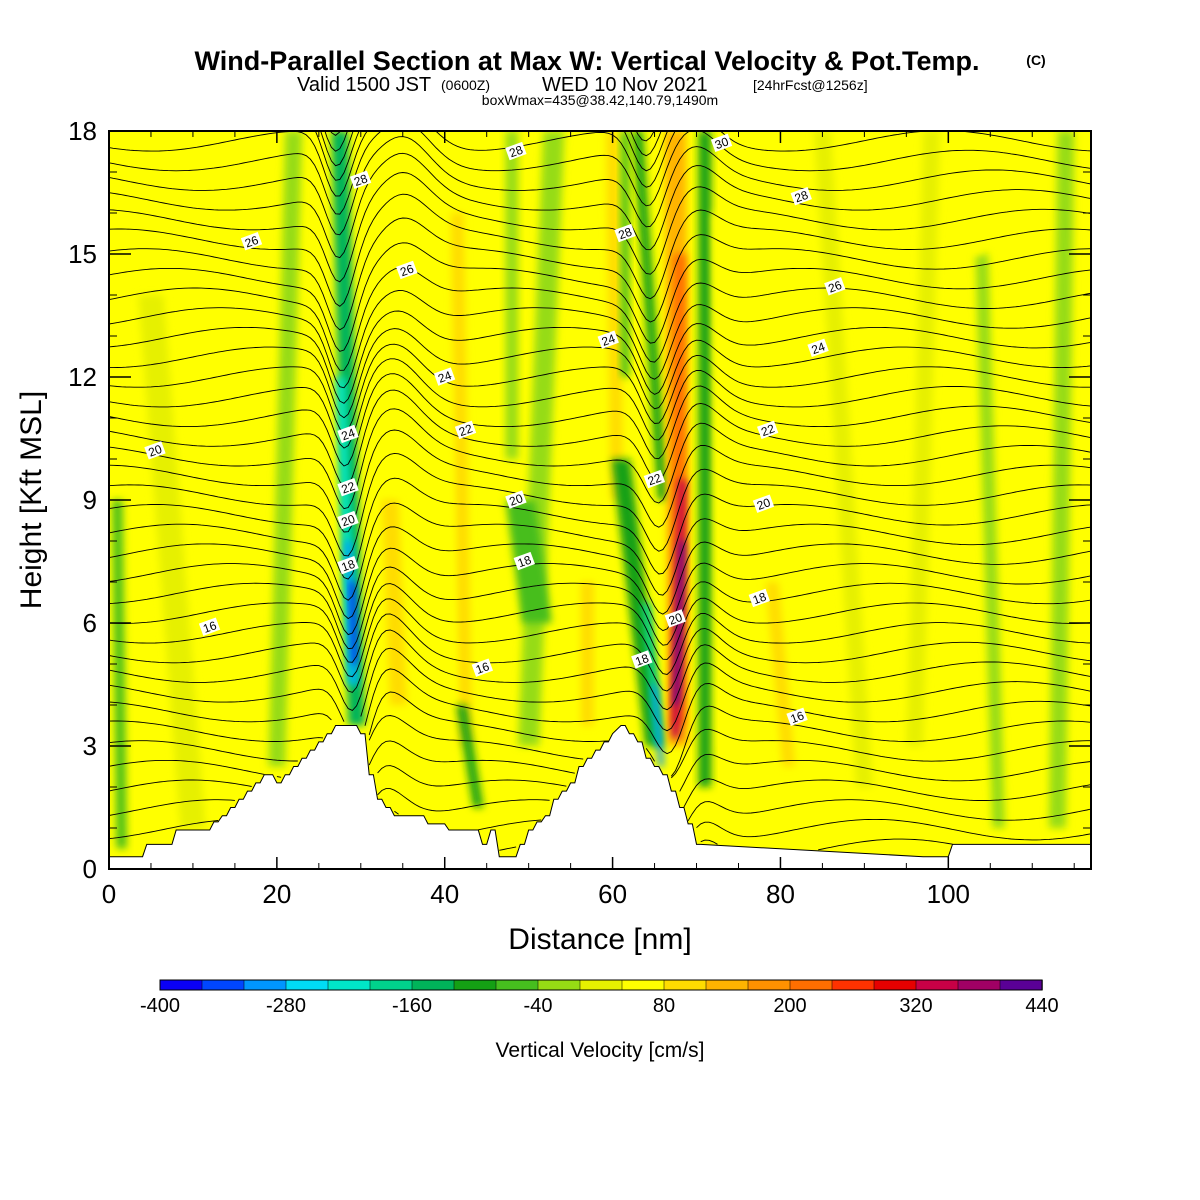 The width and height of the screenshot is (1200, 1200). I want to click on x-tick-label: 20, so click(276, 894).